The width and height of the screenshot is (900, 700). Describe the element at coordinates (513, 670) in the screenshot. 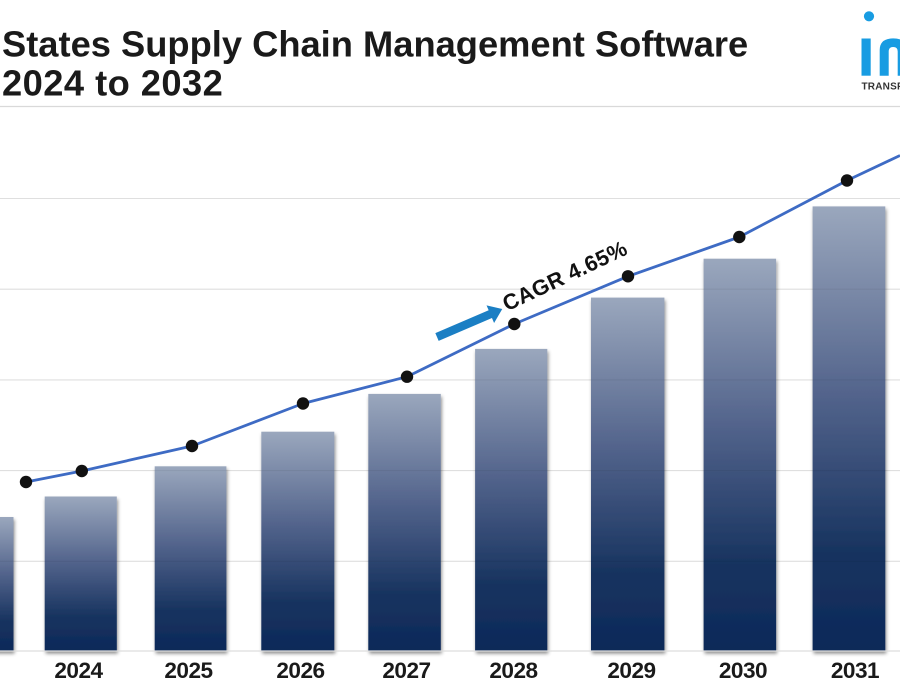

I see `svg-text: 2028` at that location.